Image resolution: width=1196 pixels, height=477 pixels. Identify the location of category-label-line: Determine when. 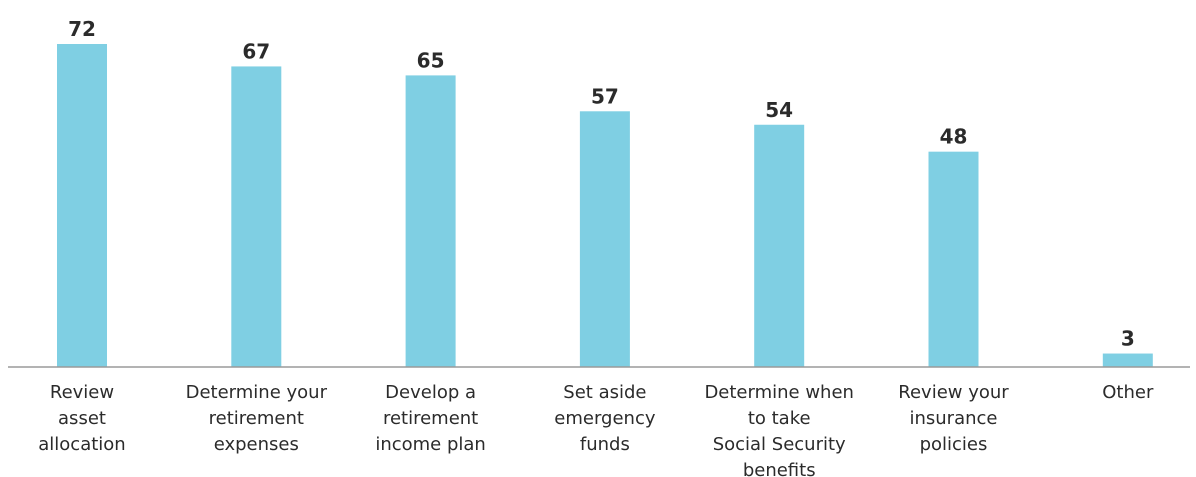
(779, 392).